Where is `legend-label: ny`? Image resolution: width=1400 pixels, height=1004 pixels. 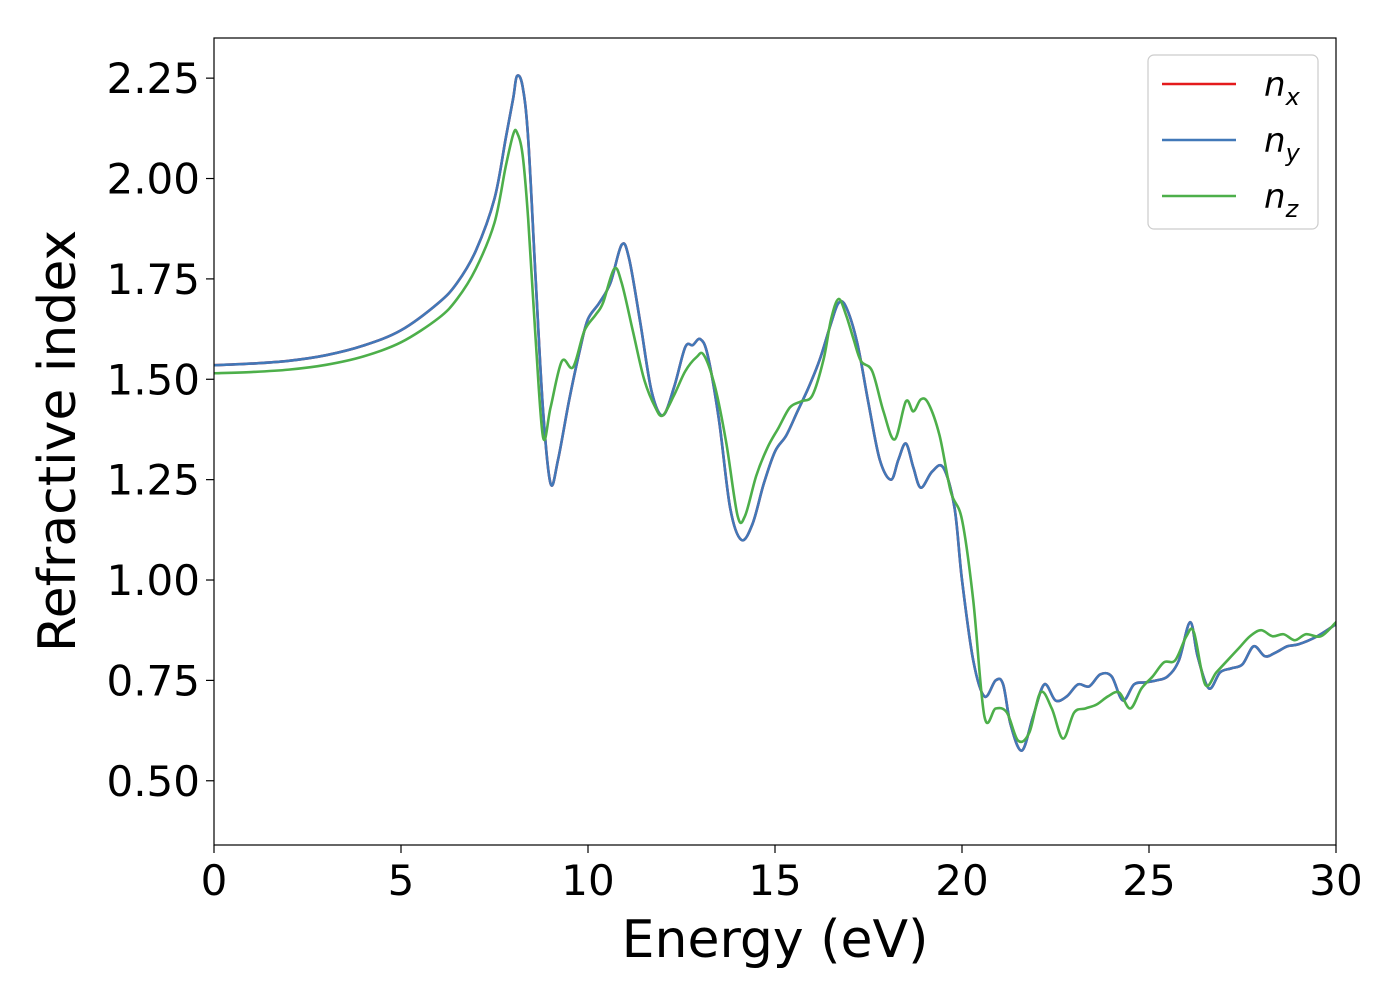
legend-label: ny is located at coordinates (1282, 144).